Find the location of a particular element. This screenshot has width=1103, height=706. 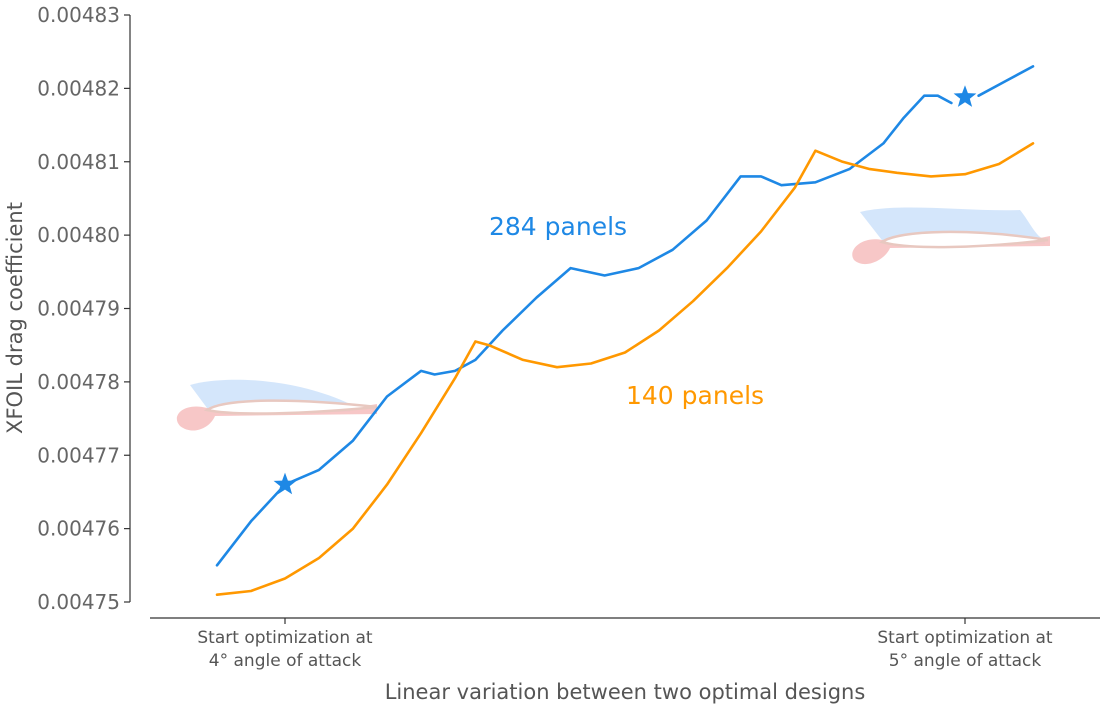

x-tick-label-line2: 4° angle of attack is located at coordinates (285, 661).